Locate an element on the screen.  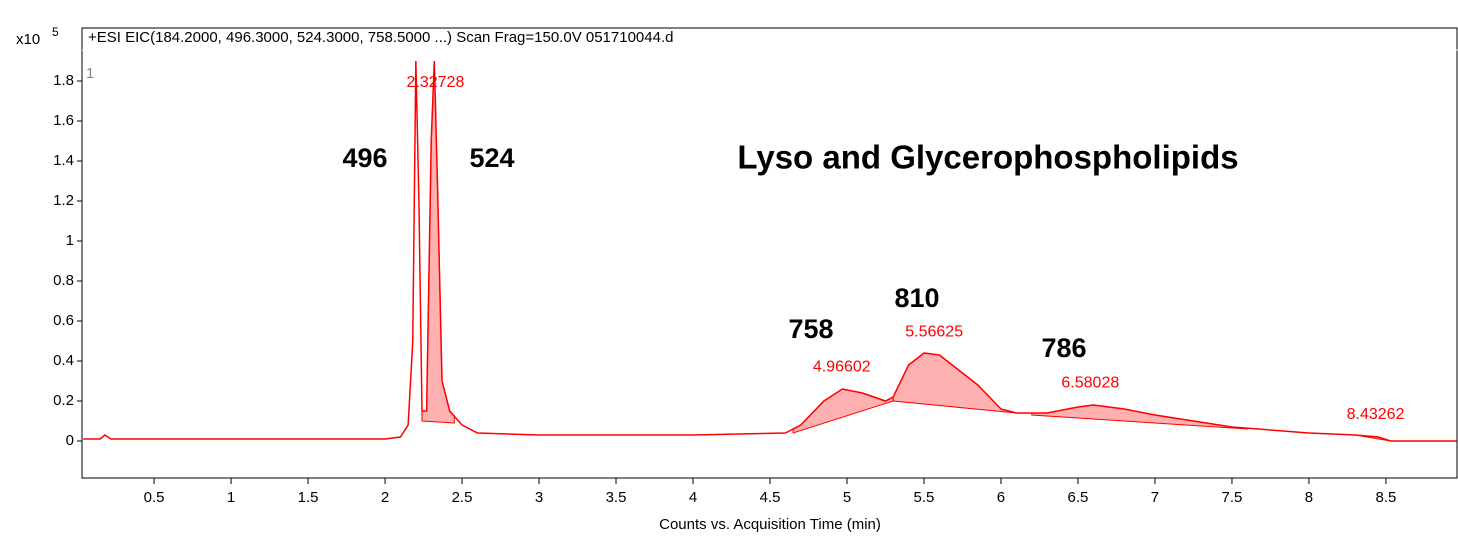
x-tick-label: 4 is located at coordinates (693, 497).